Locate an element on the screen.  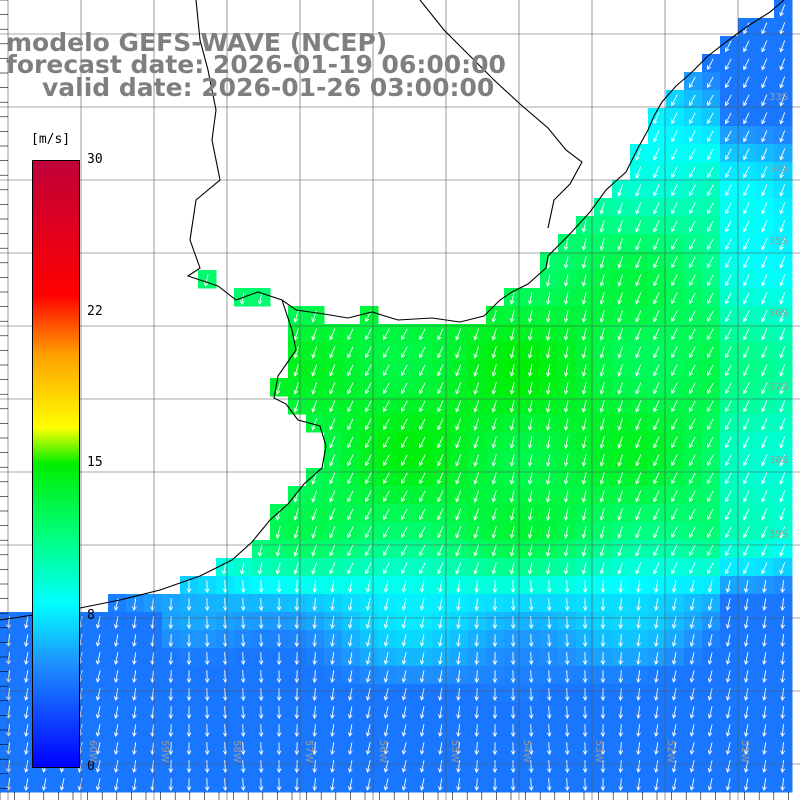
colorbar-unit: [m/s] is located at coordinates (51, 139).